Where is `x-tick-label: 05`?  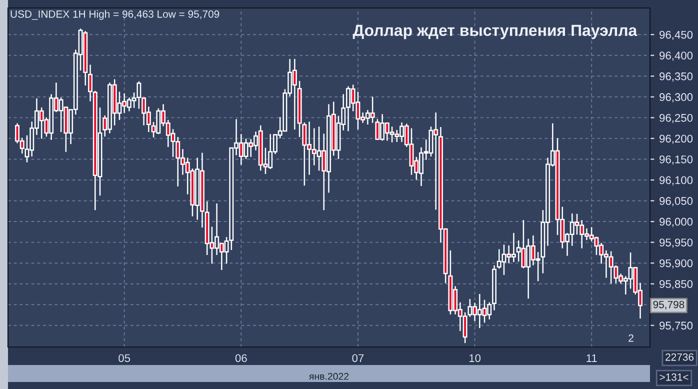 x-tick-label: 05 is located at coordinates (124, 358).